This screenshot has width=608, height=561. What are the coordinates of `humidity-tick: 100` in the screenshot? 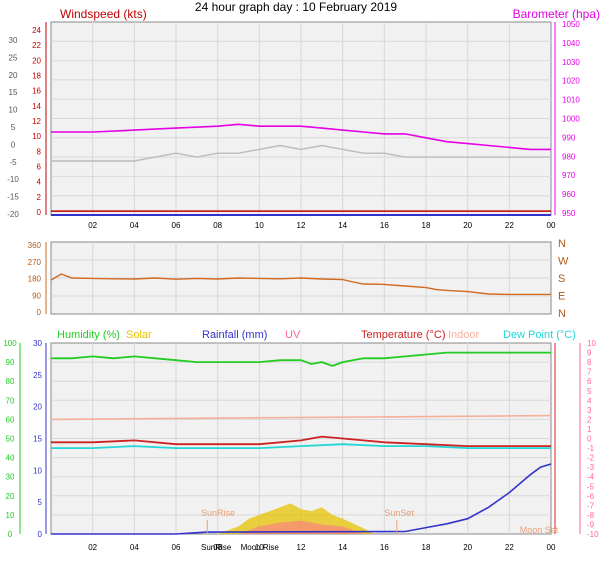 It's located at (10, 343).